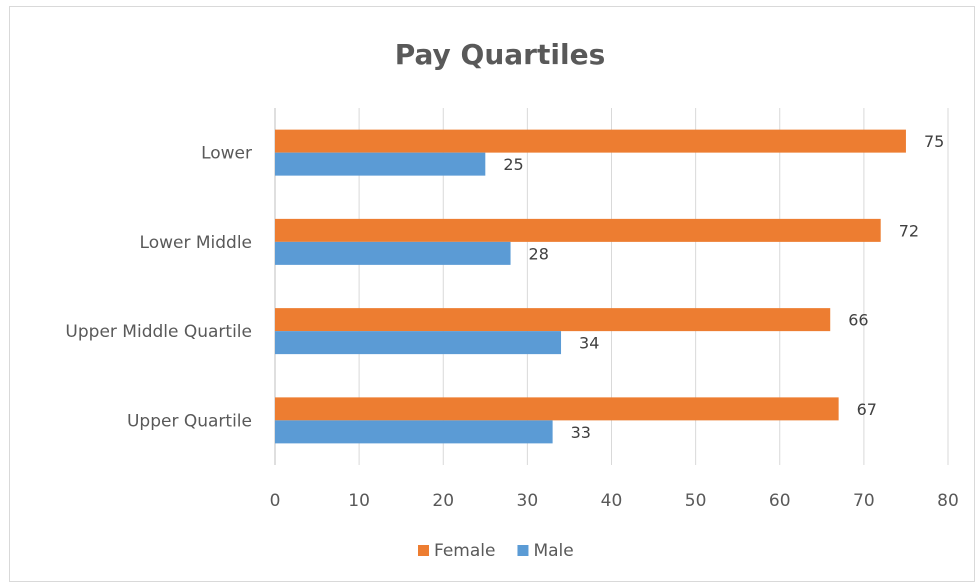  What do you see at coordinates (464, 551) in the screenshot?
I see `legend-label: Female` at bounding box center [464, 551].